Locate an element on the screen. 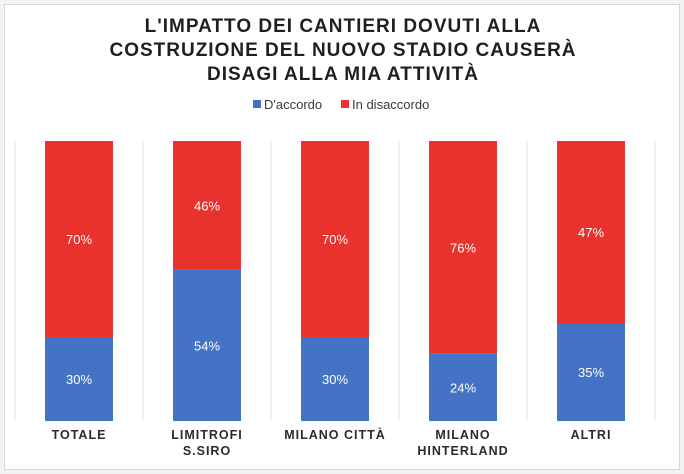  bar-d-accordo-limitrofi-s-siro is located at coordinates (207, 345).